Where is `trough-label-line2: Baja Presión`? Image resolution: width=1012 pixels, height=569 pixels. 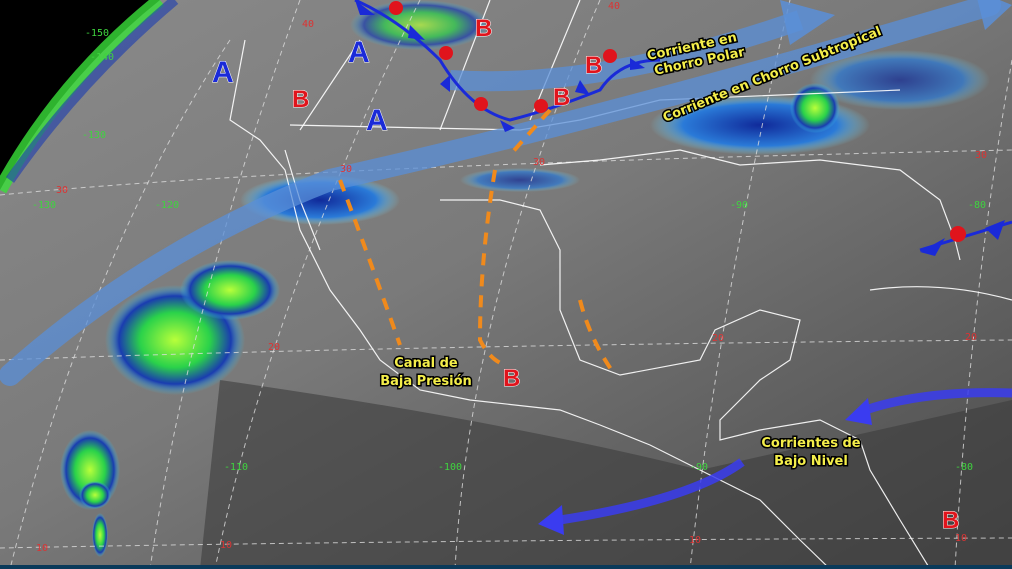
trough-label-line2: Baja Presión is located at coordinates (426, 381).